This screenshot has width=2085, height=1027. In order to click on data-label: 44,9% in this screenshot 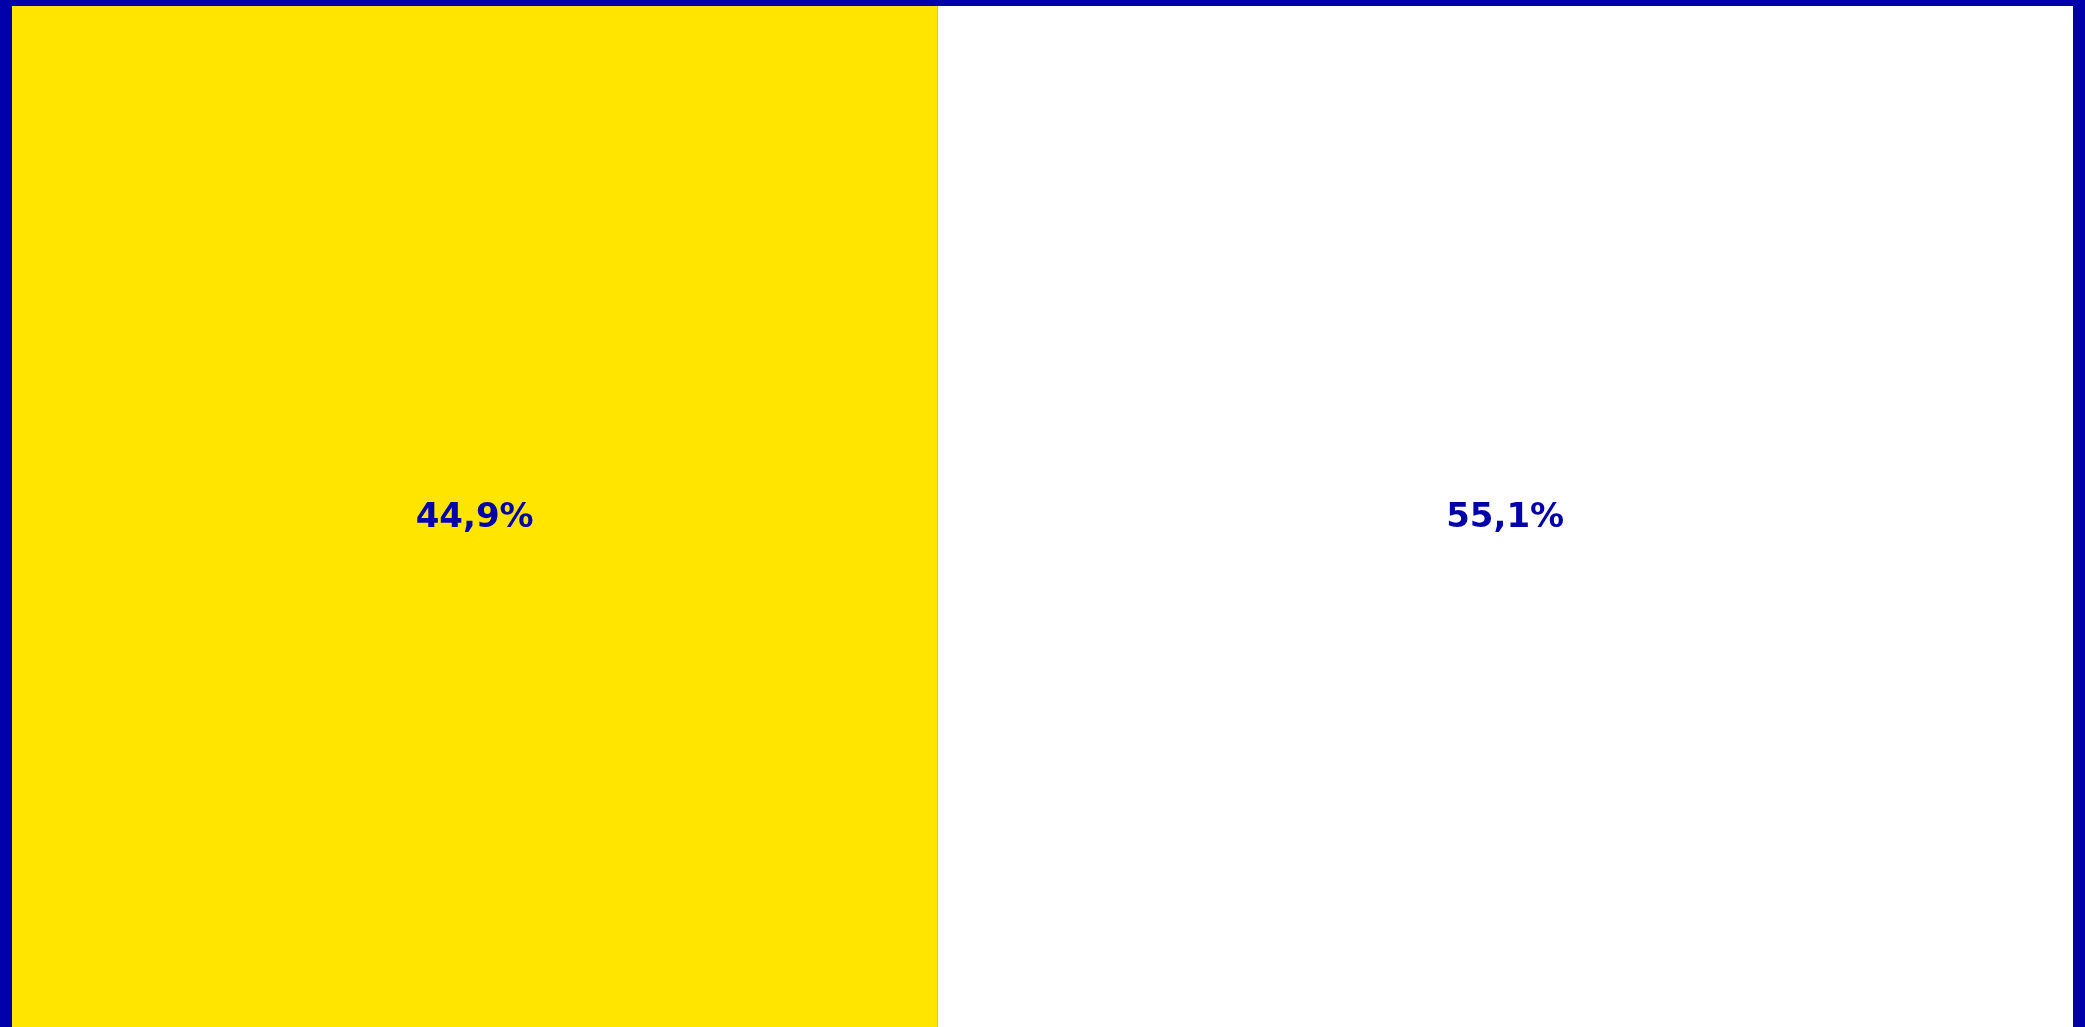, I will do `click(474, 514)`.